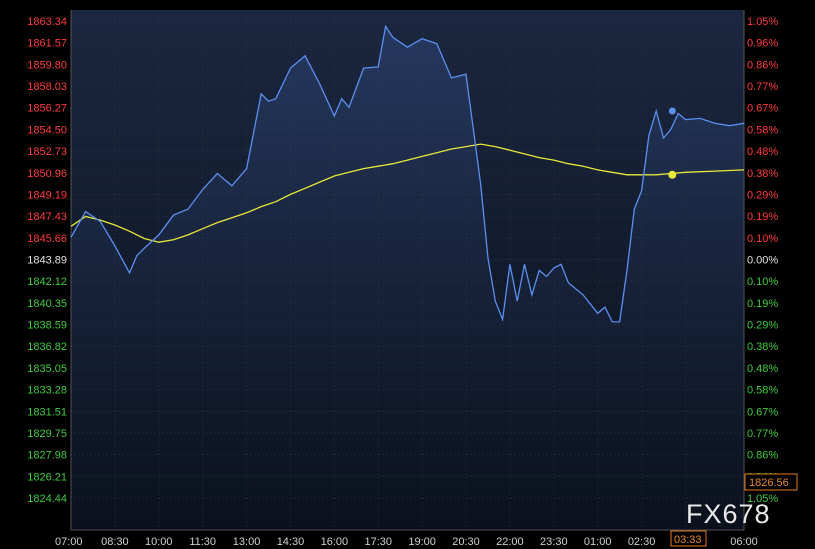 The height and width of the screenshot is (549, 815). What do you see at coordinates (47, 477) in the screenshot?
I see `price-tick-label: 1826.21` at bounding box center [47, 477].